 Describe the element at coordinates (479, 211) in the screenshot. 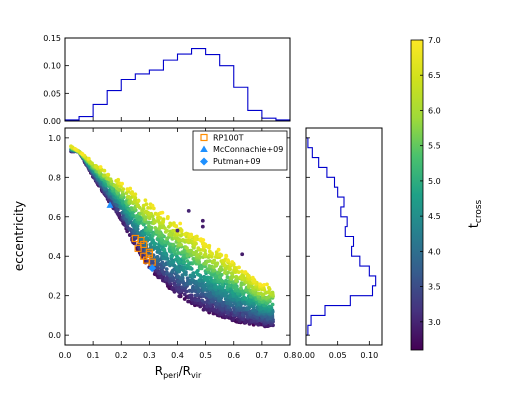

I see `colorbar-label-sub: cross` at that location.